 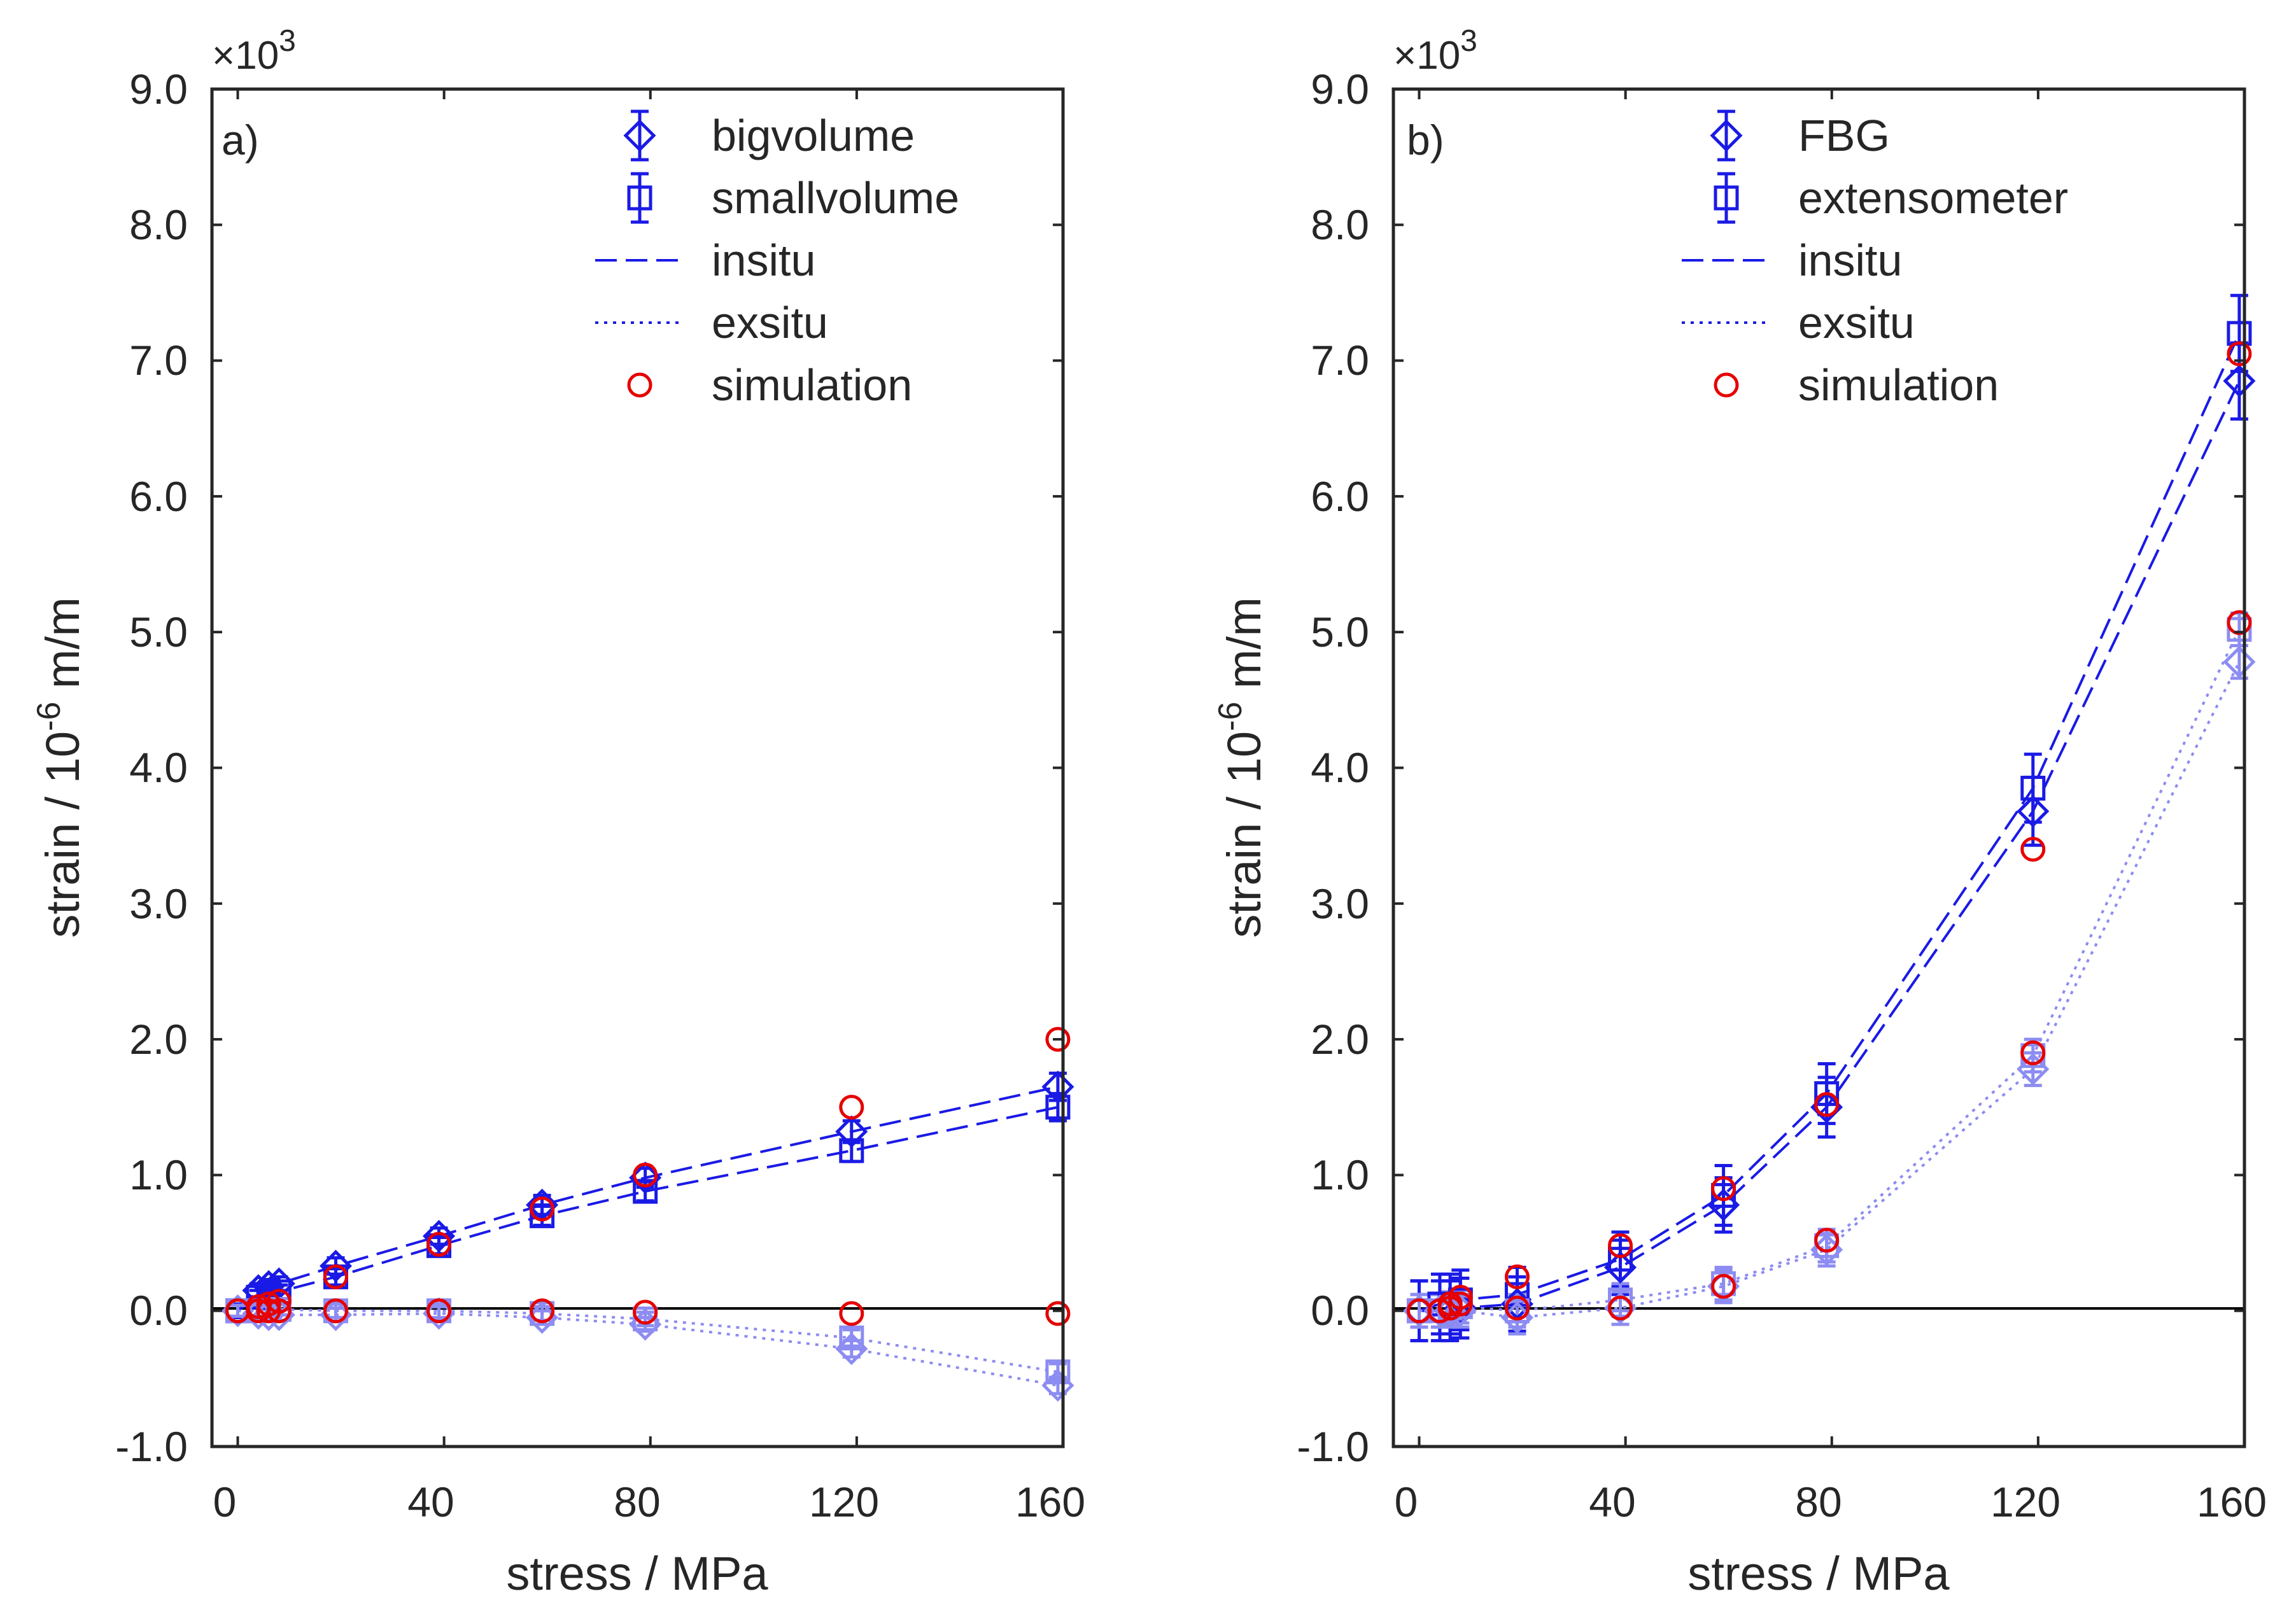 I want to click on legend-entry-label: FBG, so click(x=1844, y=135).